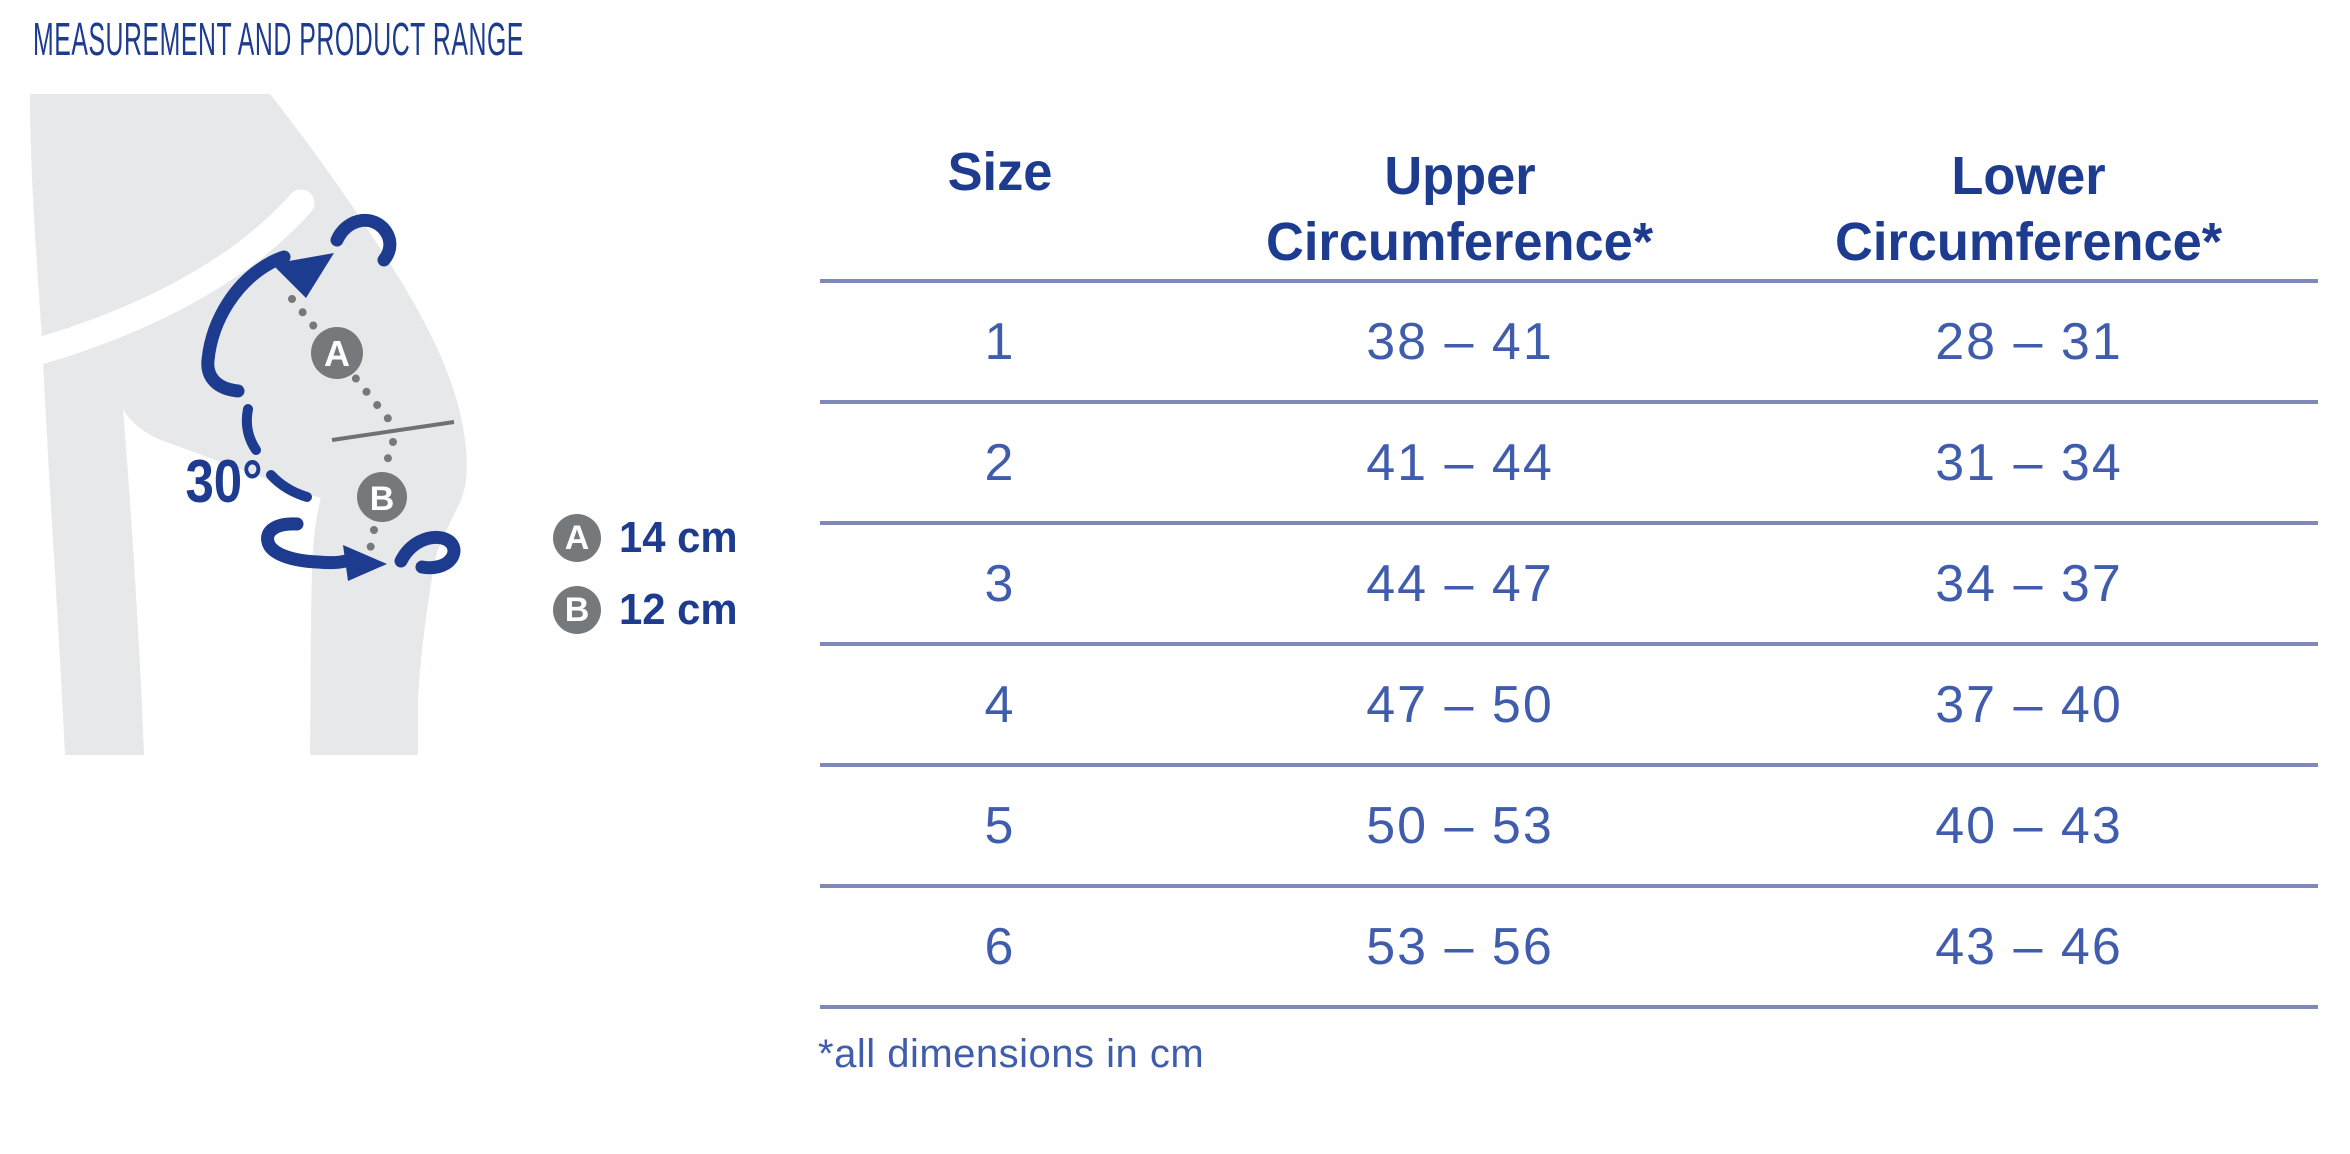  Describe the element at coordinates (223, 481) in the screenshot. I see `angle-label: 30°` at that location.